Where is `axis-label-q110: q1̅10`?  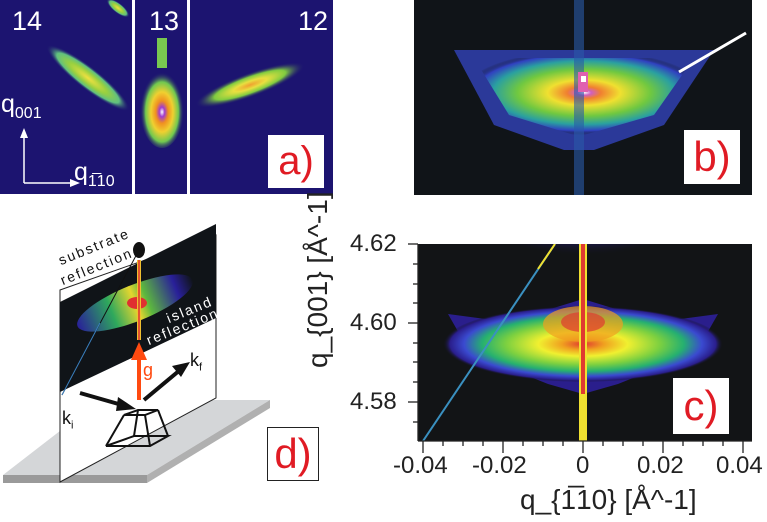
axis-label-q110: q1̅10 is located at coordinates (94, 174).